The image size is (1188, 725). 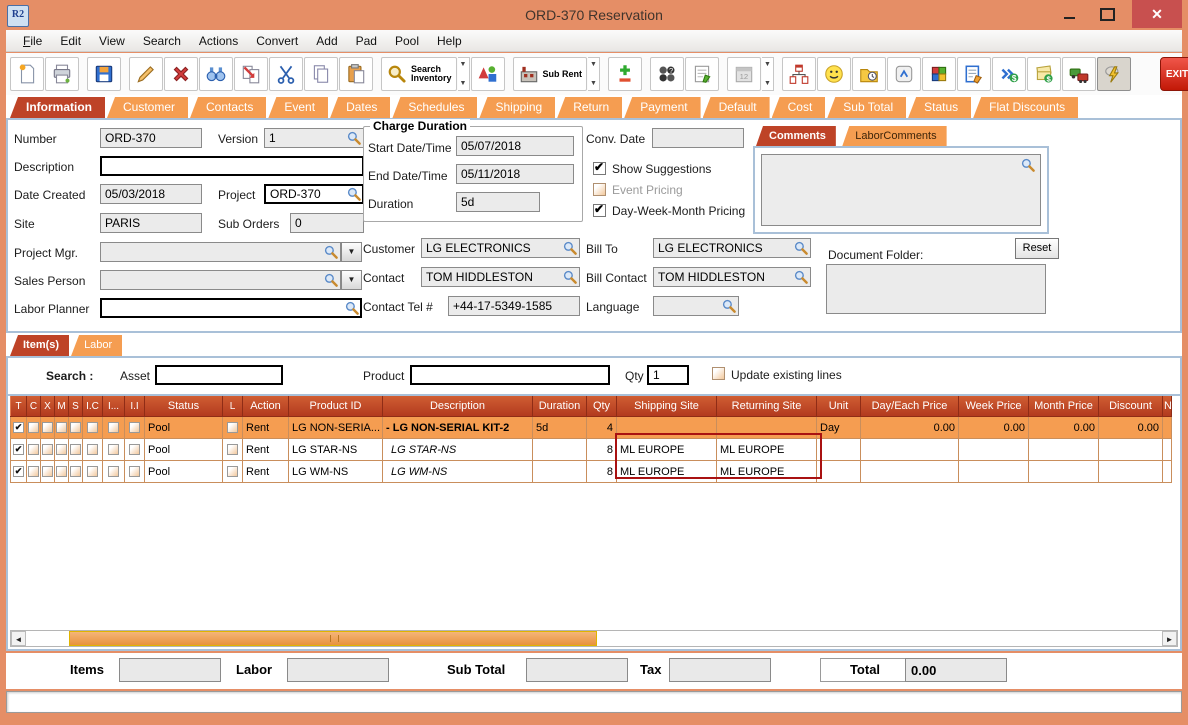 What do you see at coordinates (286, 74) in the screenshot?
I see `cut-button` at bounding box center [286, 74].